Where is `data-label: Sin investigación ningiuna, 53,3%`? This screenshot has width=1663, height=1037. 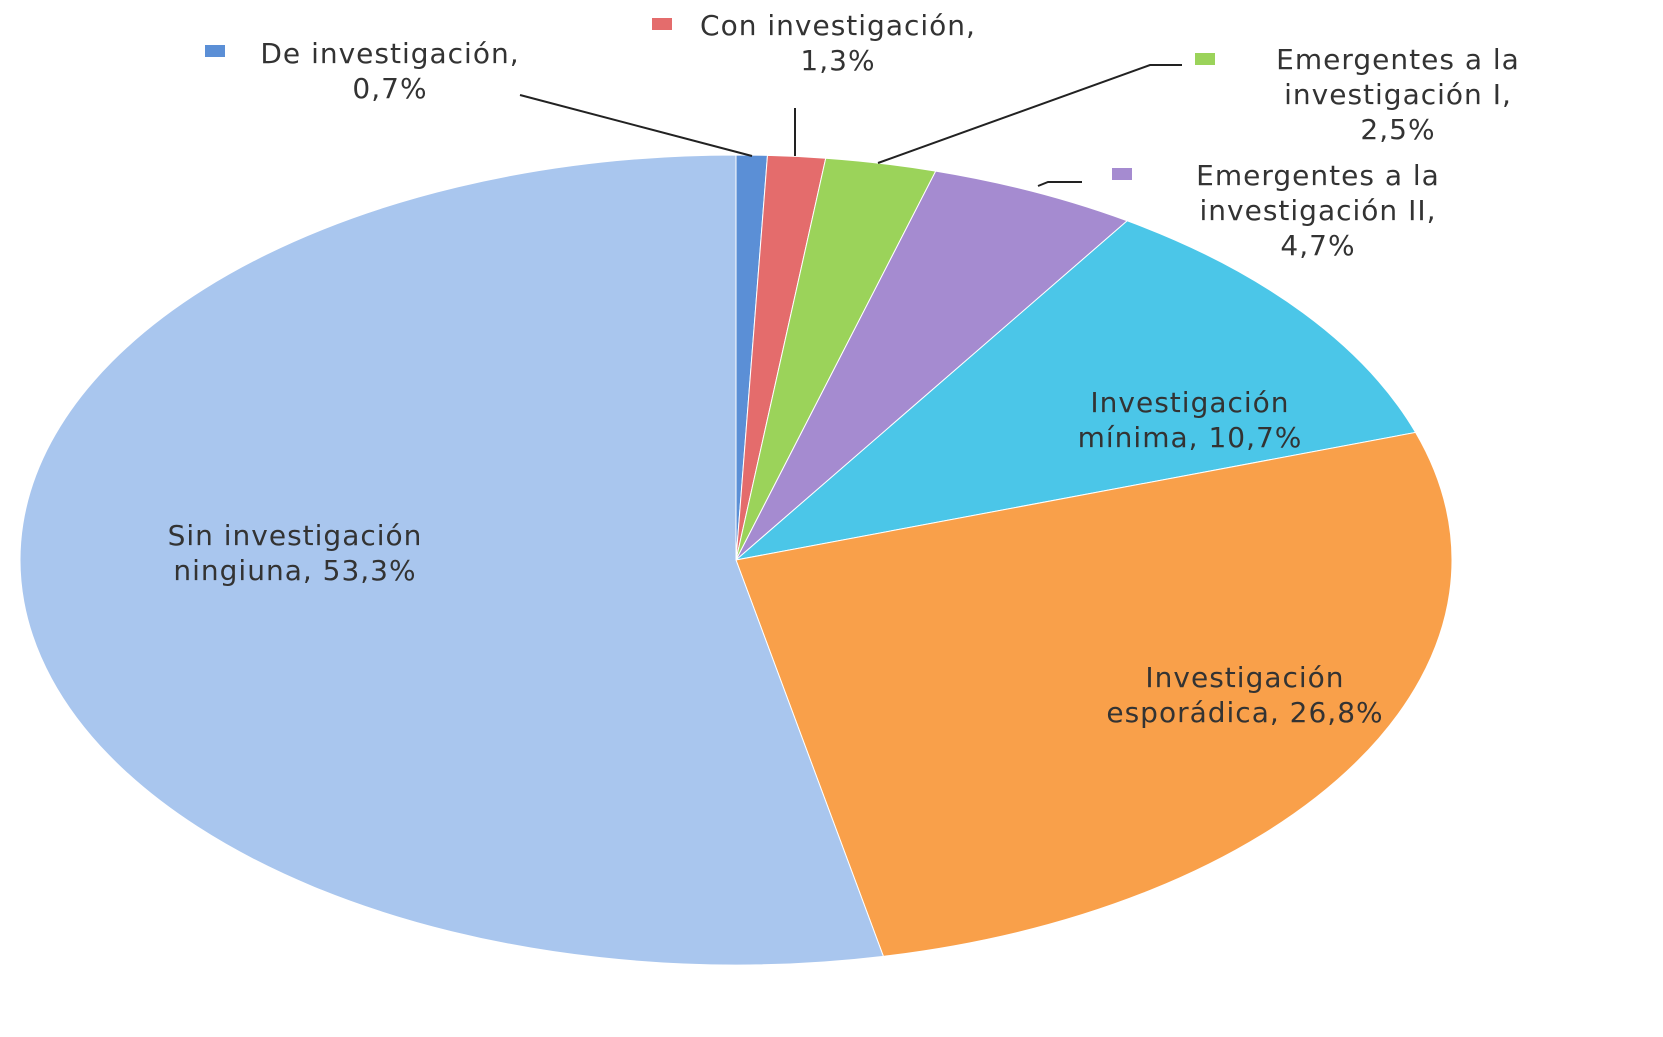 data-label: Sin investigación ningiuna, 53,3% is located at coordinates (295, 553).